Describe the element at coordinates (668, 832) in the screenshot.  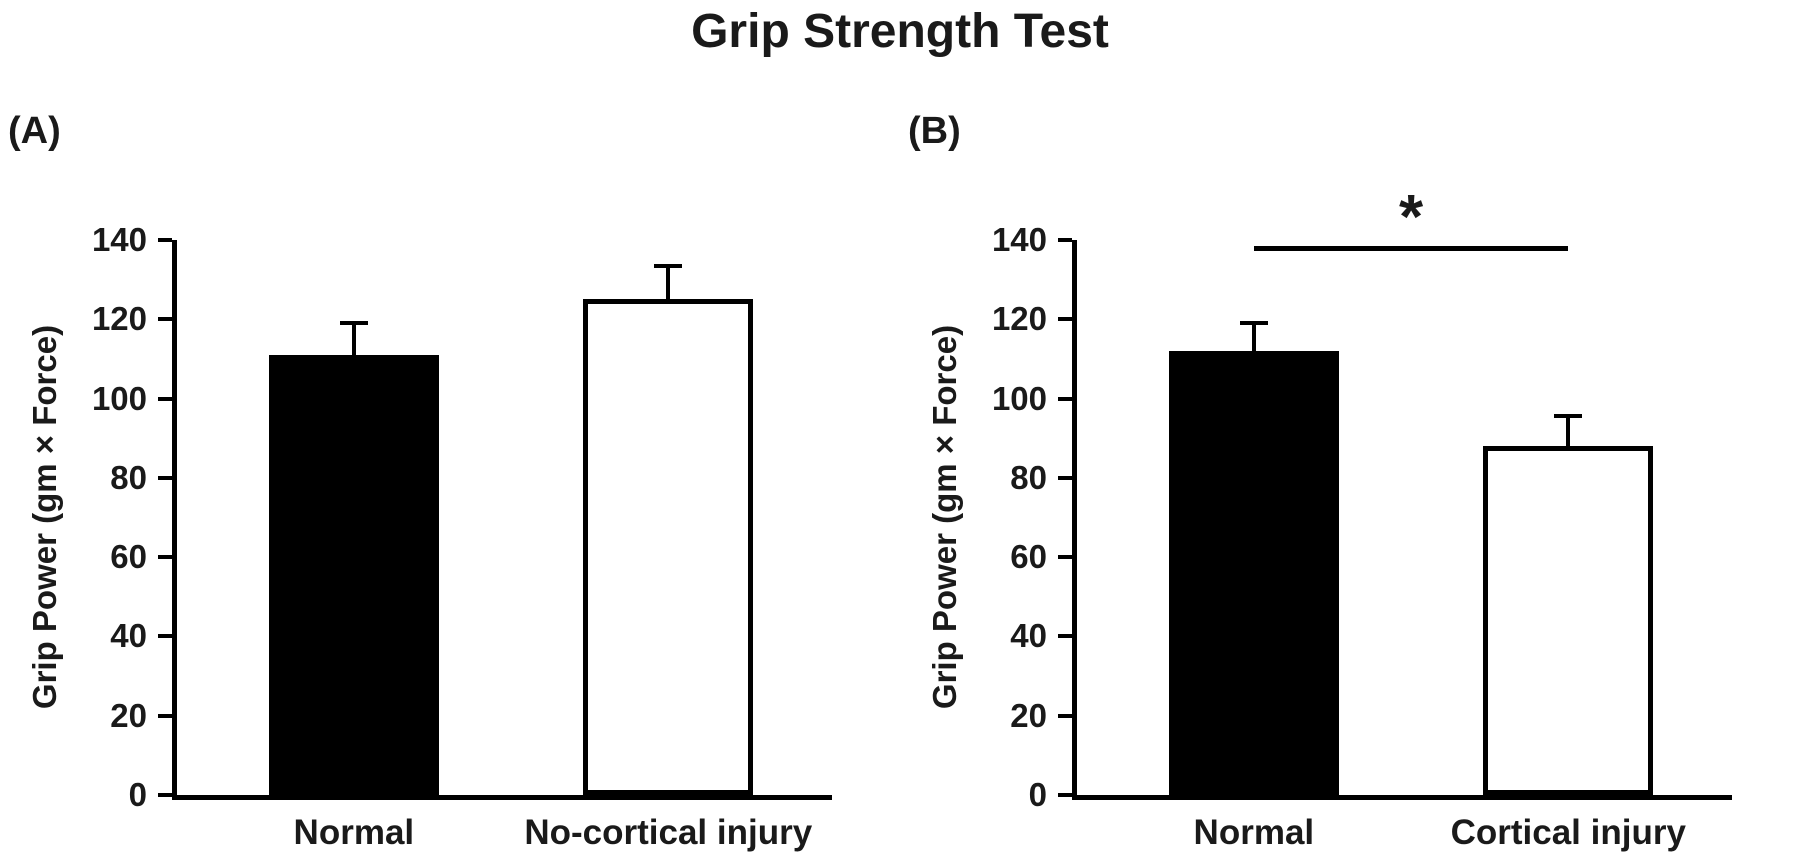
I see `category-label: No-cortical injury` at that location.